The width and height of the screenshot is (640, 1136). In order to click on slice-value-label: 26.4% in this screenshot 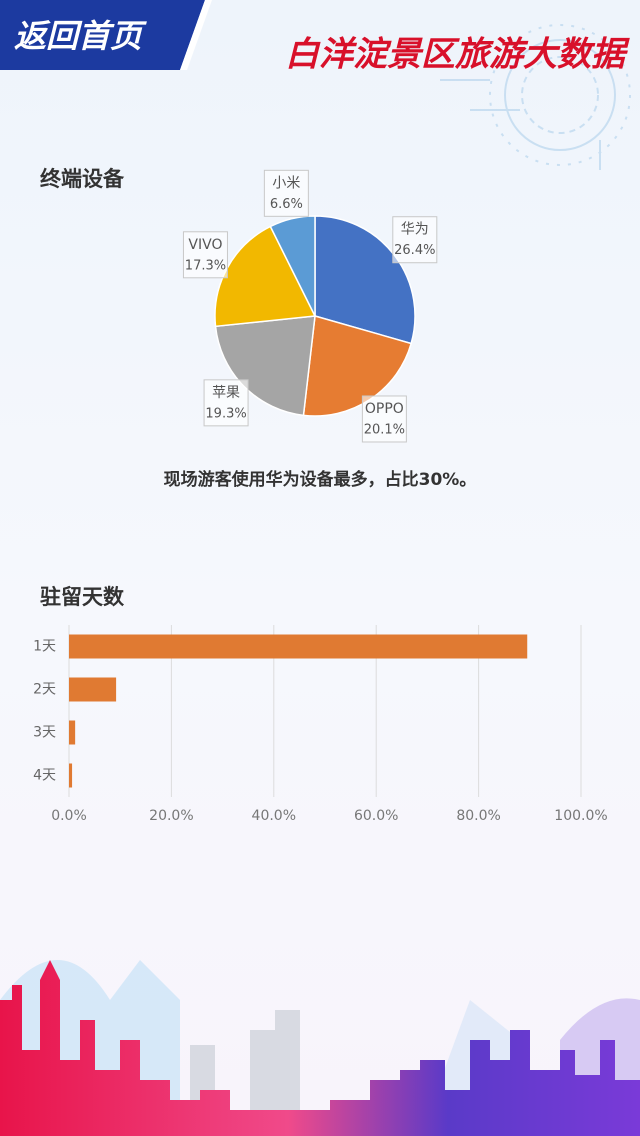, I will do `click(414, 250)`.